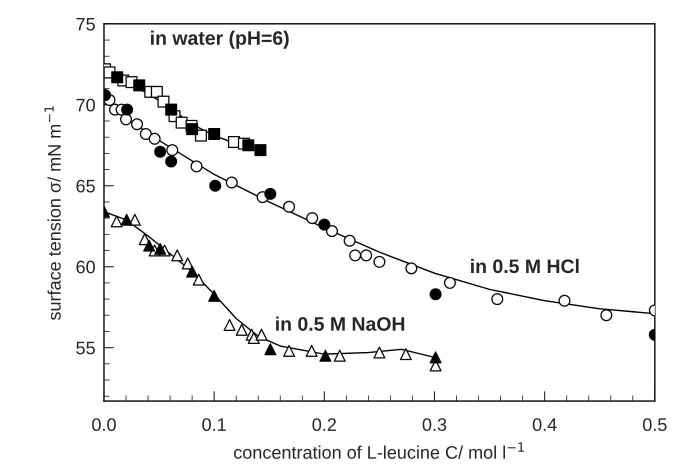 The image size is (673, 468). I want to click on x-axis-title: concentration of L-leucine C/ mol l$^{−1}$, so click(379, 450).